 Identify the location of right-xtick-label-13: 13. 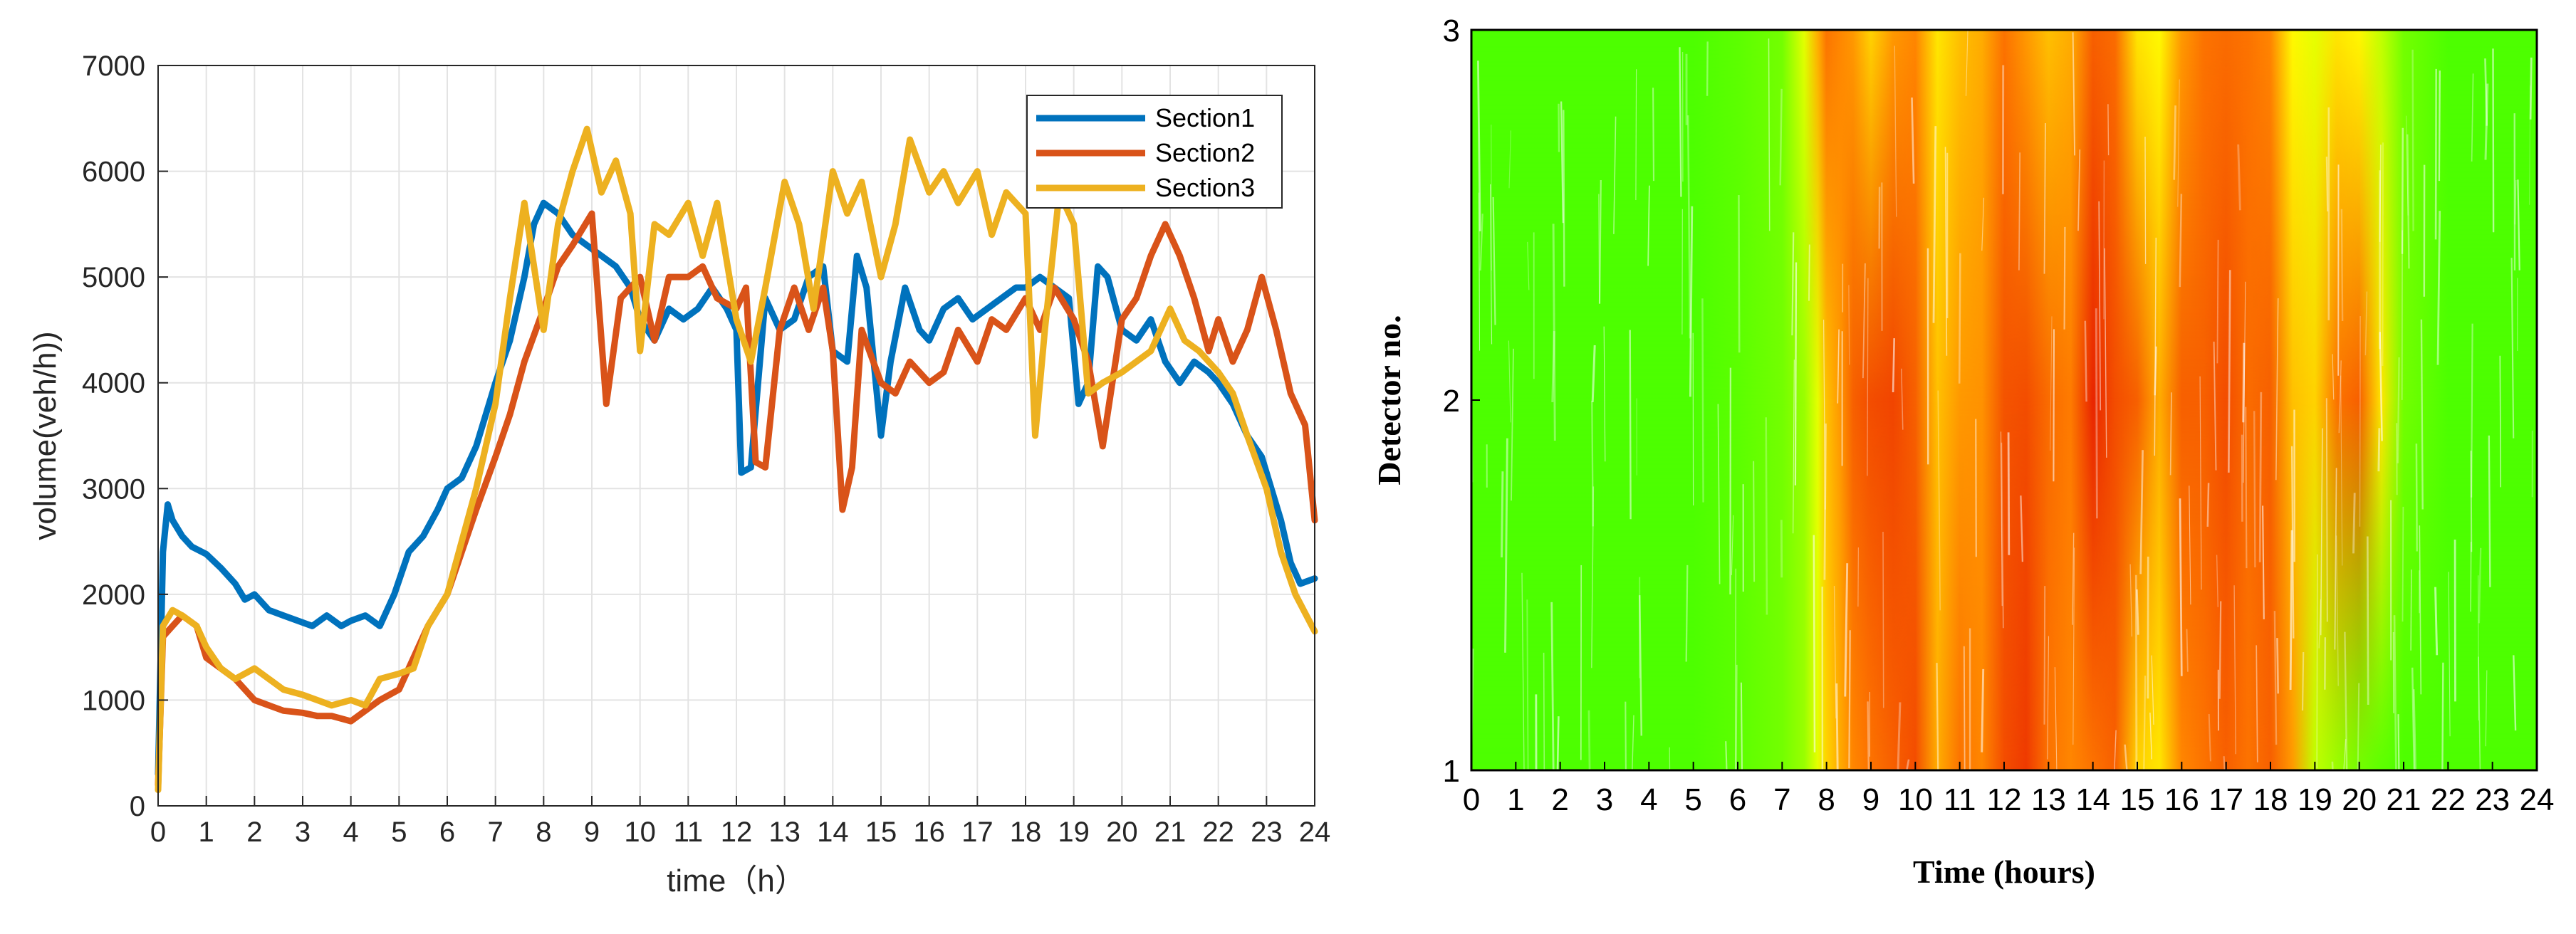
(2048, 799).